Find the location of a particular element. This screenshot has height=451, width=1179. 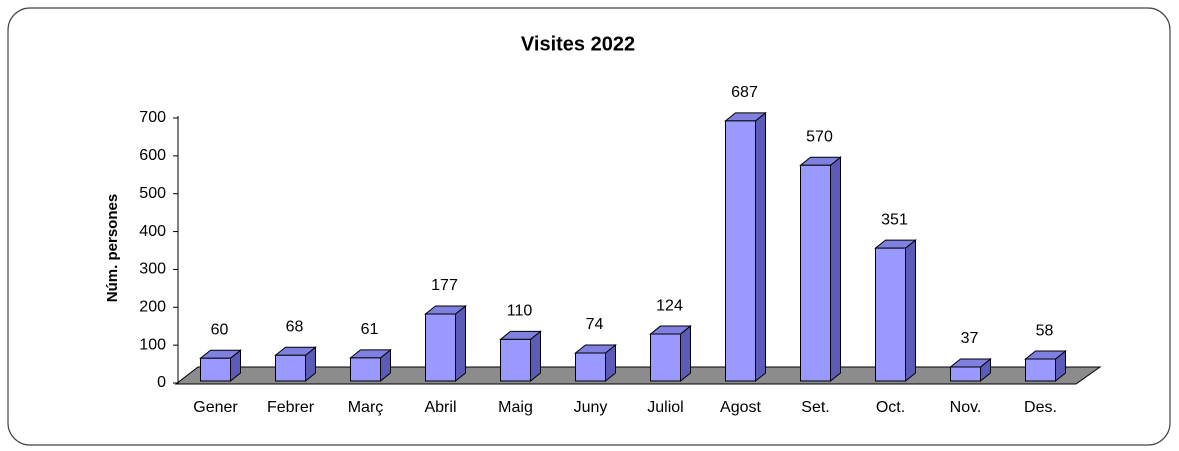

y-tick-label: 700 is located at coordinates (152, 117).